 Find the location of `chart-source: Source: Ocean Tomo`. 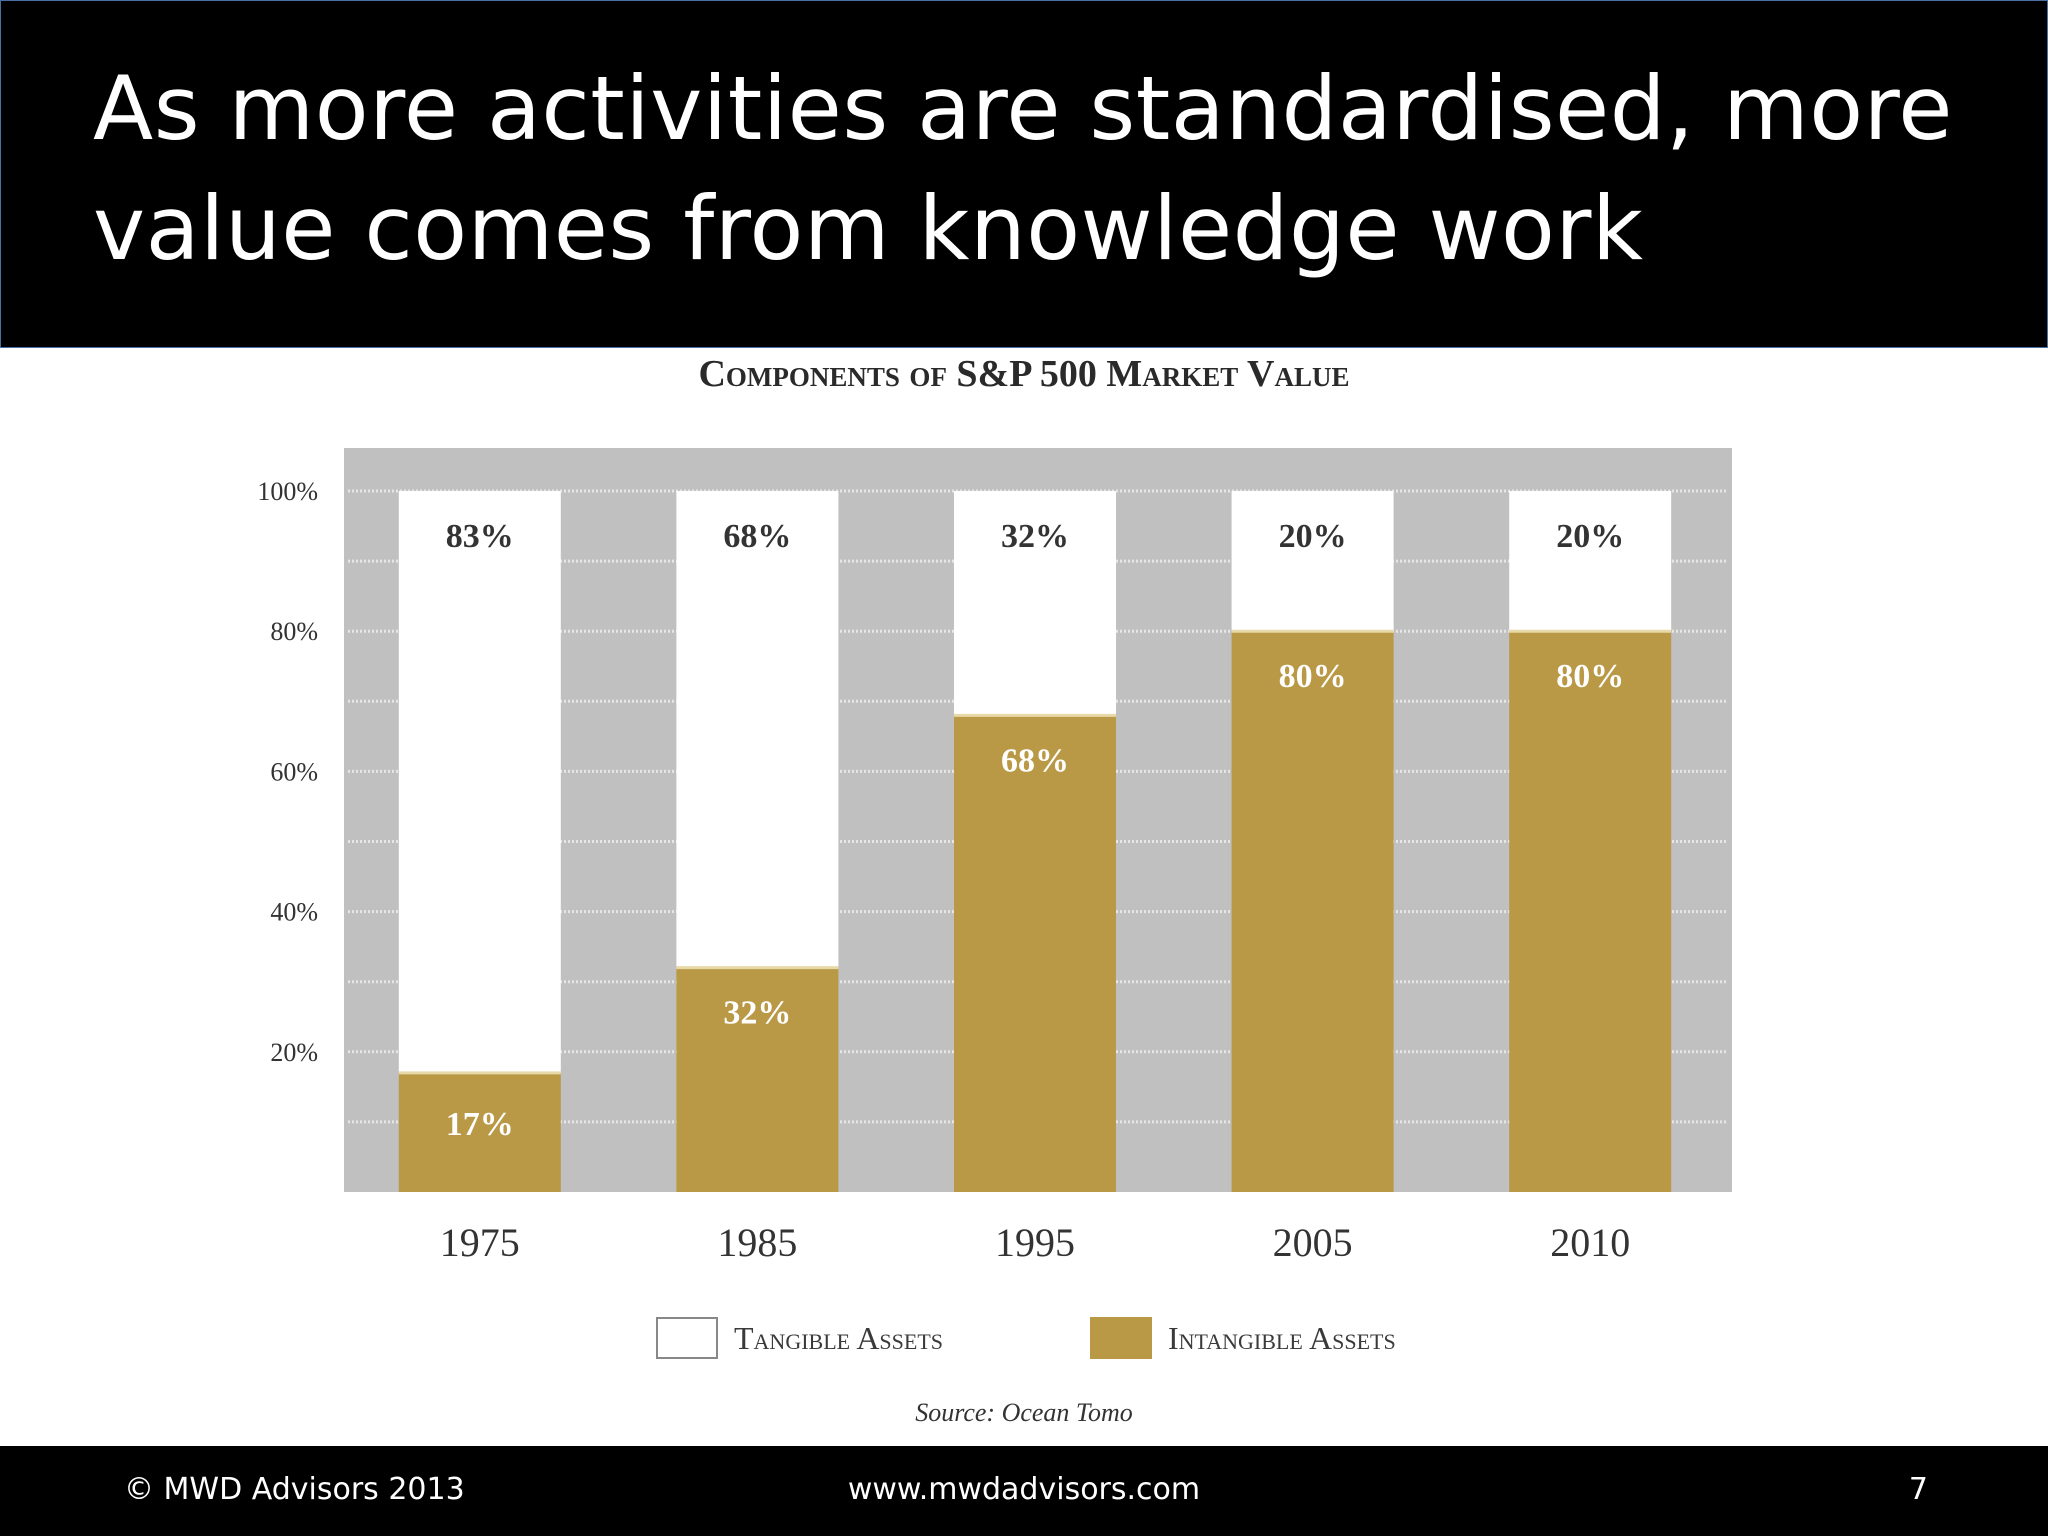

chart-source: Source: Ocean Tomo is located at coordinates (1024, 1412).